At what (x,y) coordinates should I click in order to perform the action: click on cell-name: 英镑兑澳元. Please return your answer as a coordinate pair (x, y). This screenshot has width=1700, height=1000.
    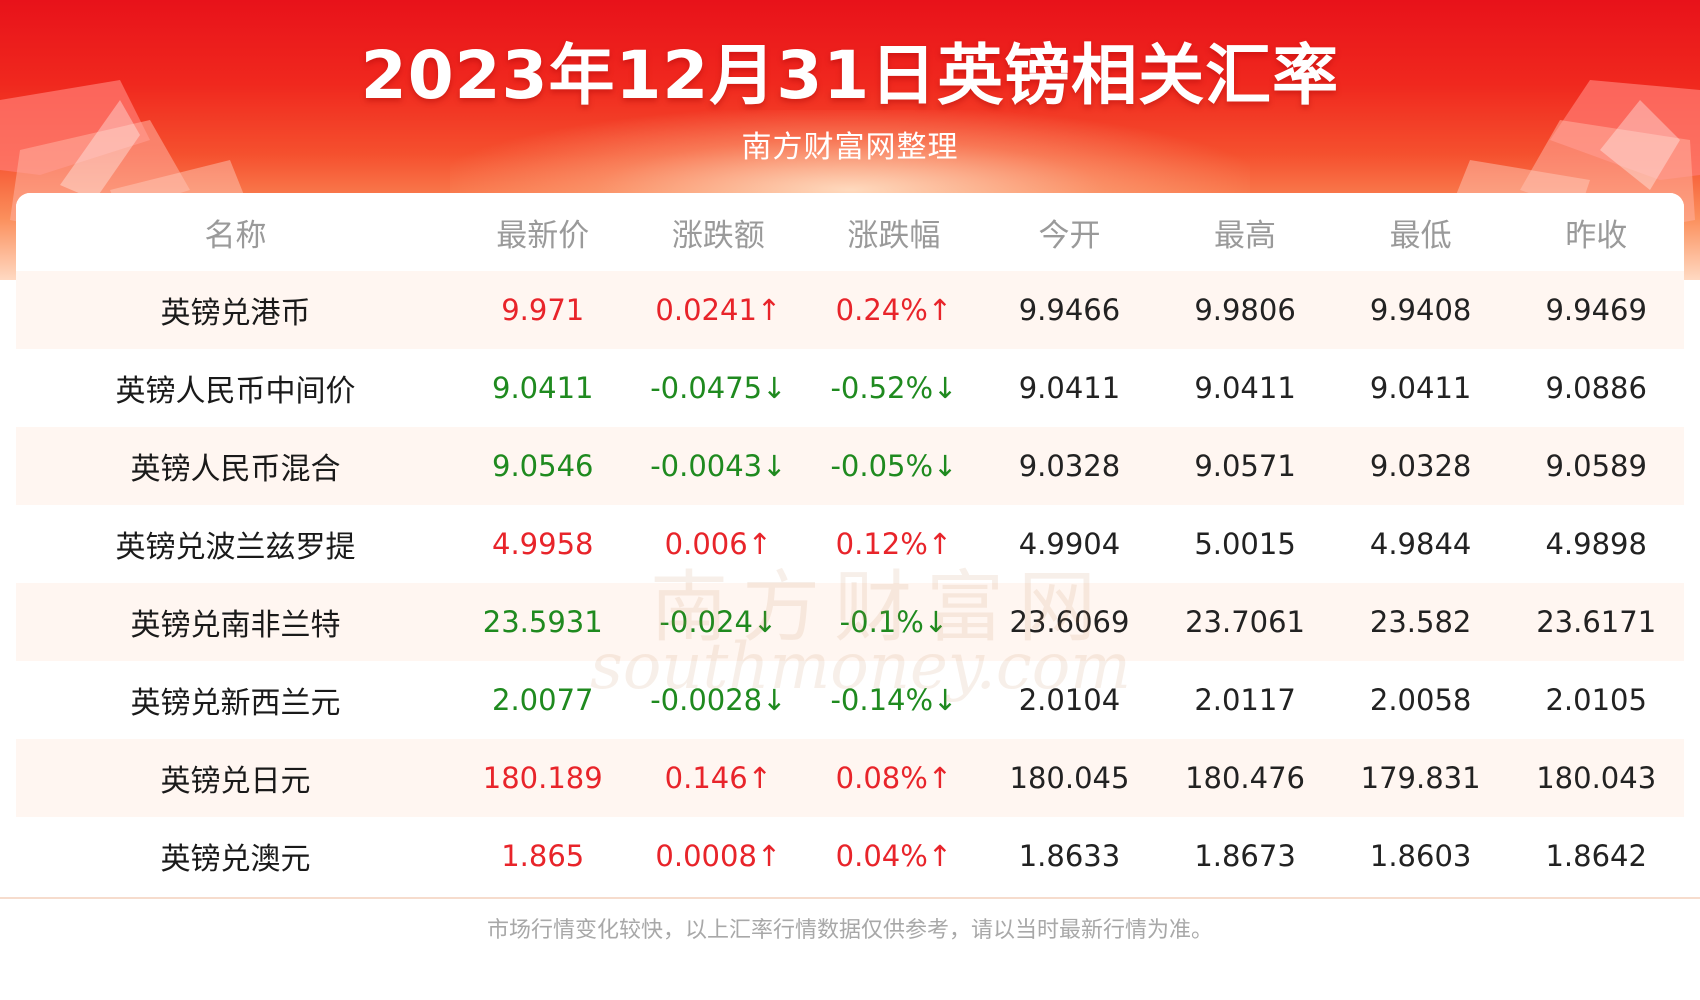
    Looking at the image, I should click on (235, 859).